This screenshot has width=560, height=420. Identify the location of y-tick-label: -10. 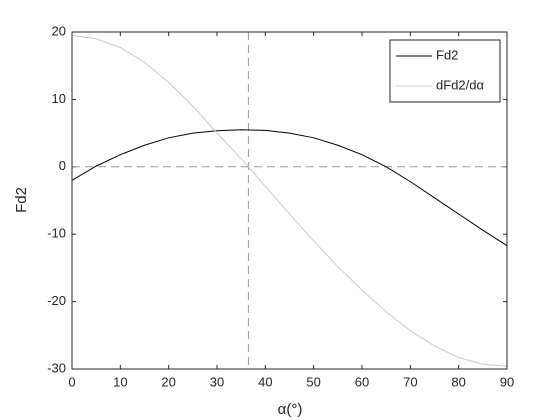
(56, 233).